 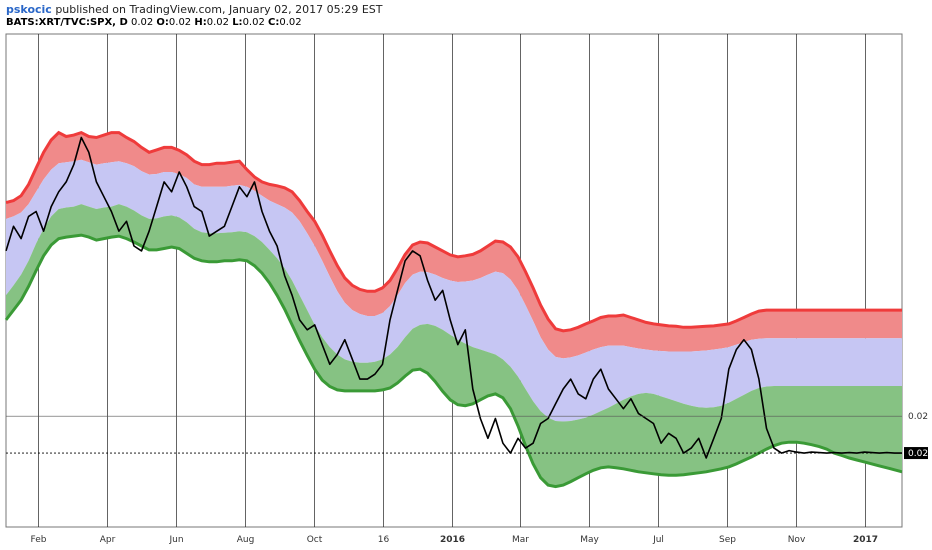 I want to click on x-tick-label: 2016, so click(x=452, y=540).